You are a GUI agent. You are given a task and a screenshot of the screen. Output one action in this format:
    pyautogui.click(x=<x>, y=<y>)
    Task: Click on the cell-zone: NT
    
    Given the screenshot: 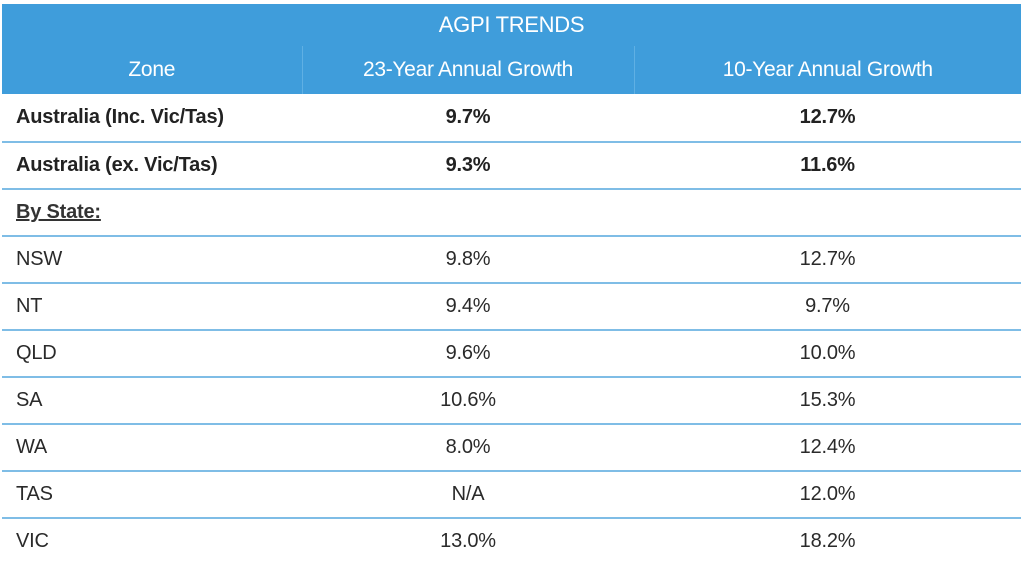 What is the action you would take?
    pyautogui.click(x=152, y=307)
    